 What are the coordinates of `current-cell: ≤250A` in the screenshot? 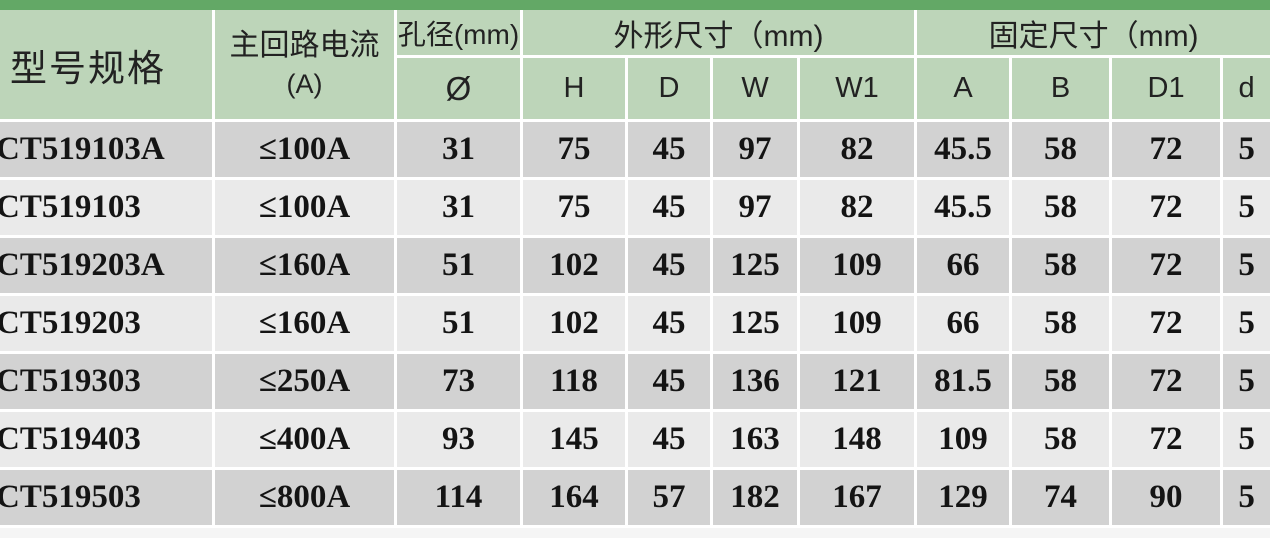 It's located at (306, 383).